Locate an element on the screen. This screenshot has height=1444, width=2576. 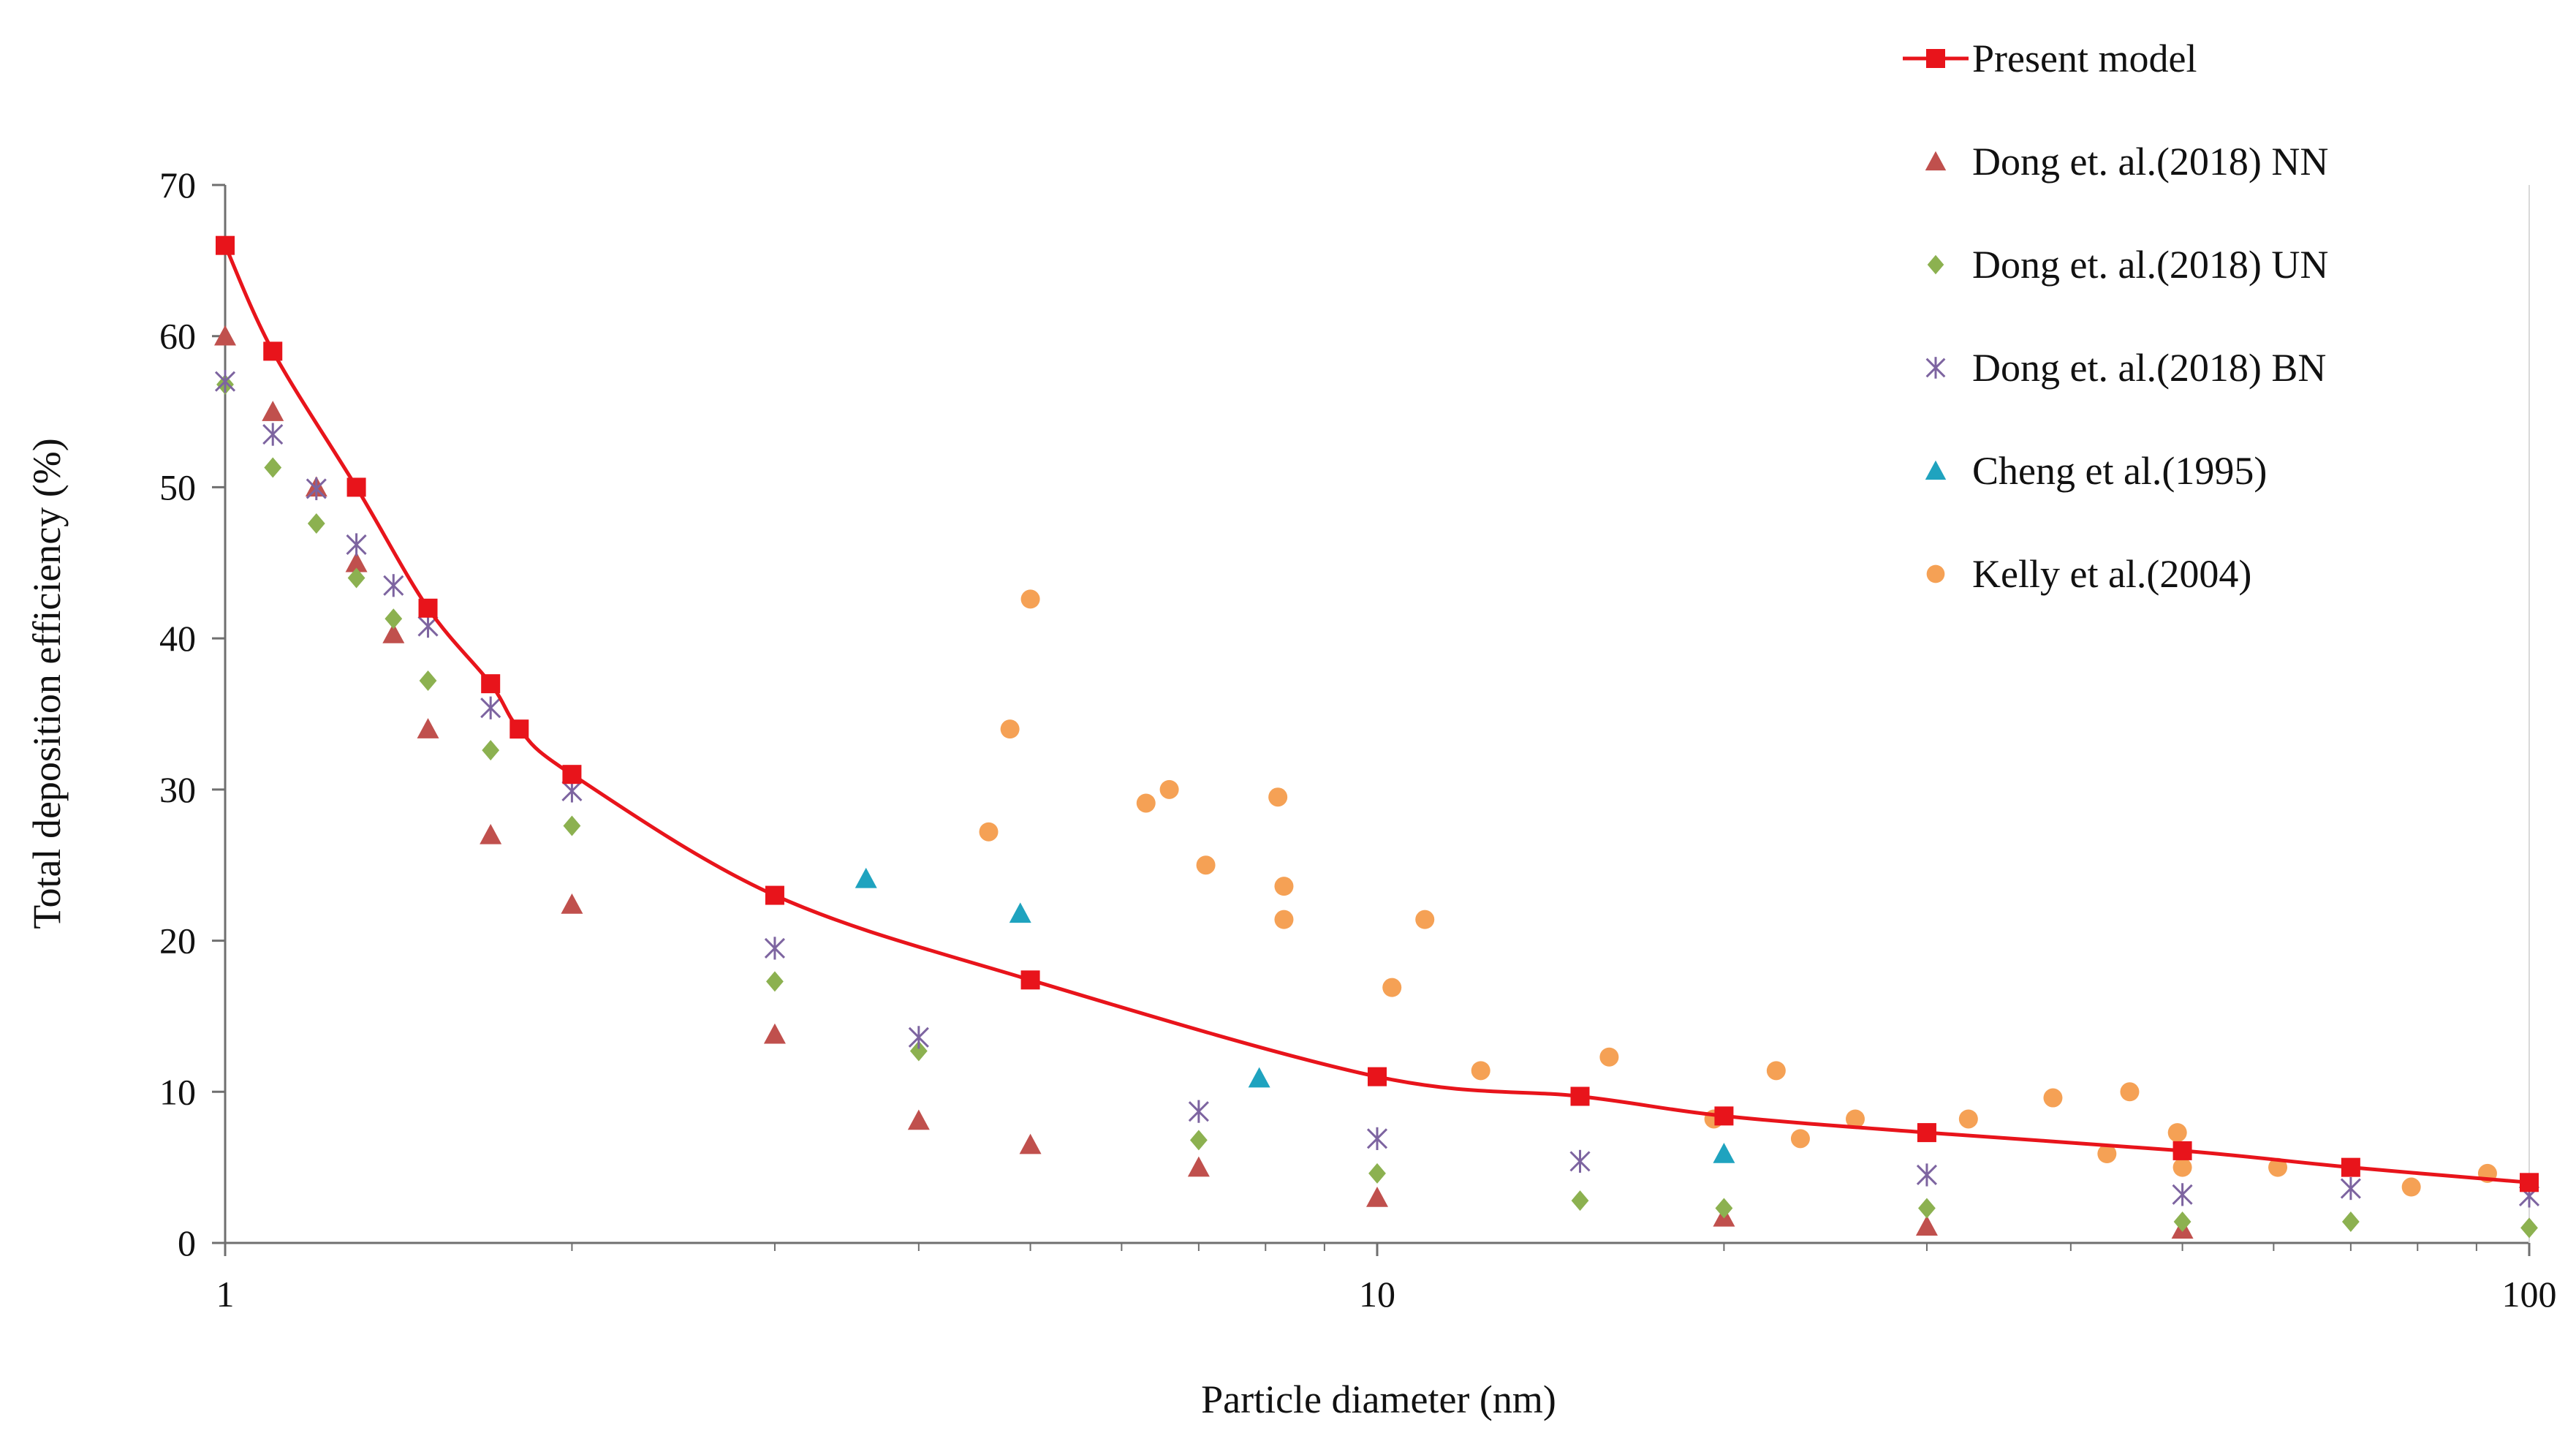
legend-item-kelly-et-al-2004: Kelly et al.(2004) is located at coordinates (2088, 574).